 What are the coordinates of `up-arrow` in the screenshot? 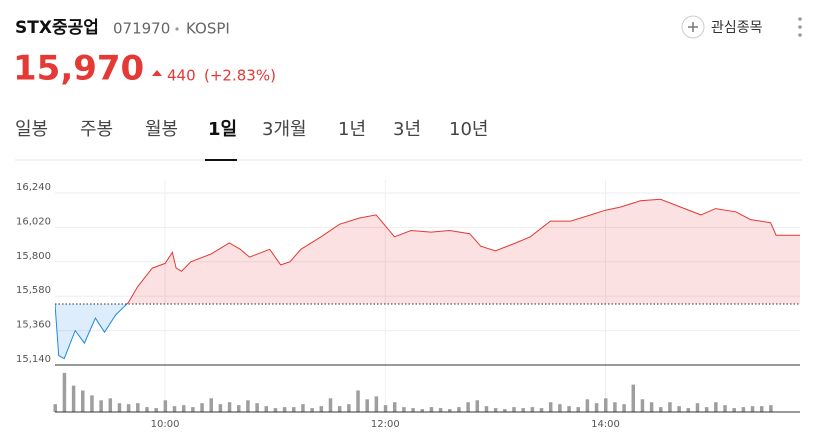 It's located at (157, 73).